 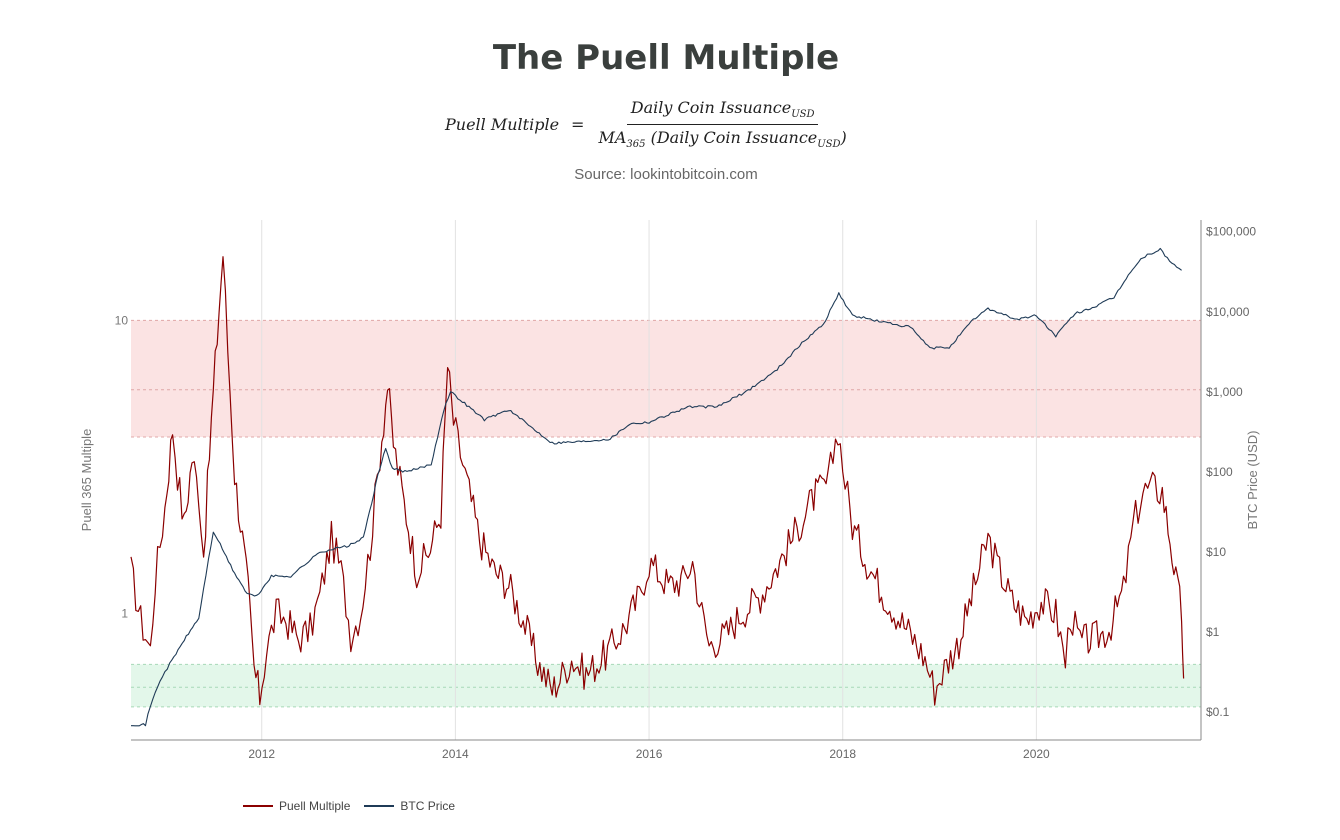 What do you see at coordinates (1219, 472) in the screenshot?
I see `right-tick-label: $100` at bounding box center [1219, 472].